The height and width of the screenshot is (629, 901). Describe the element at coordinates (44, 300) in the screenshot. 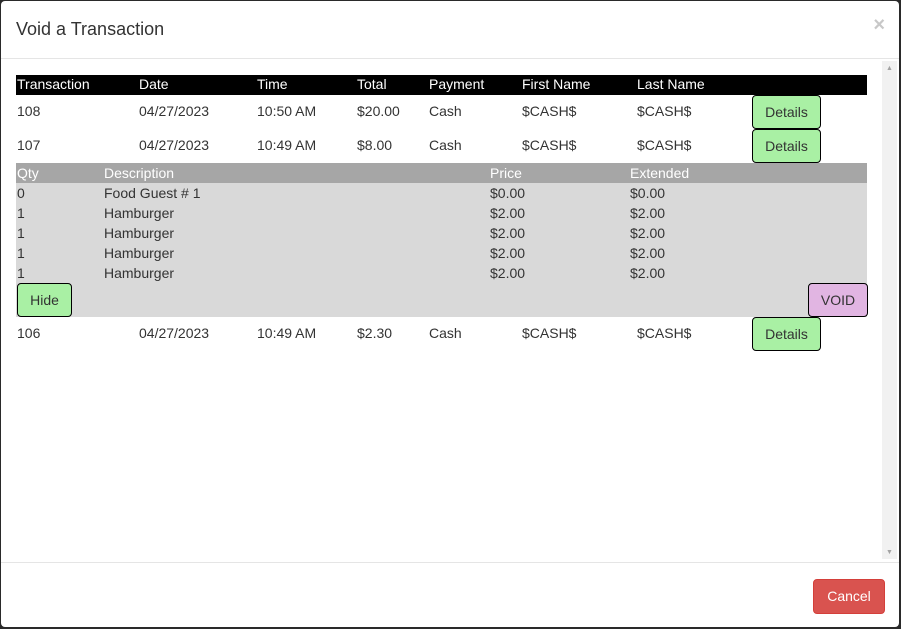

I see `hide-button: Hide` at that location.